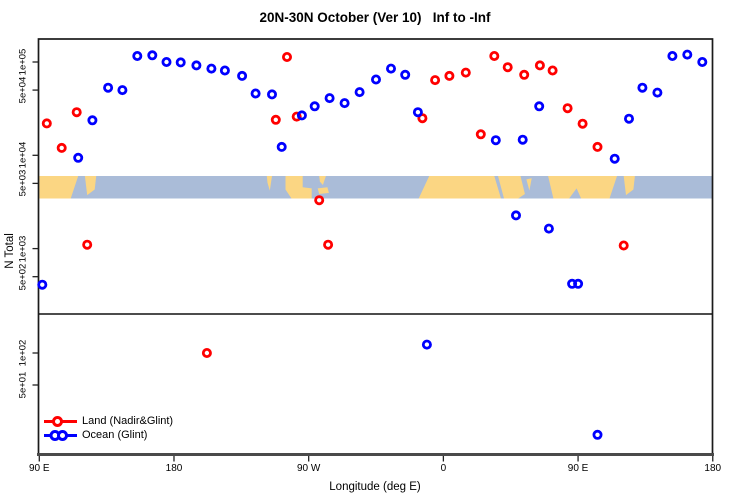 Image resolution: width=750 pixels, height=500 pixels. I want to click on y-tick-label: 5e+04, so click(23, 90).